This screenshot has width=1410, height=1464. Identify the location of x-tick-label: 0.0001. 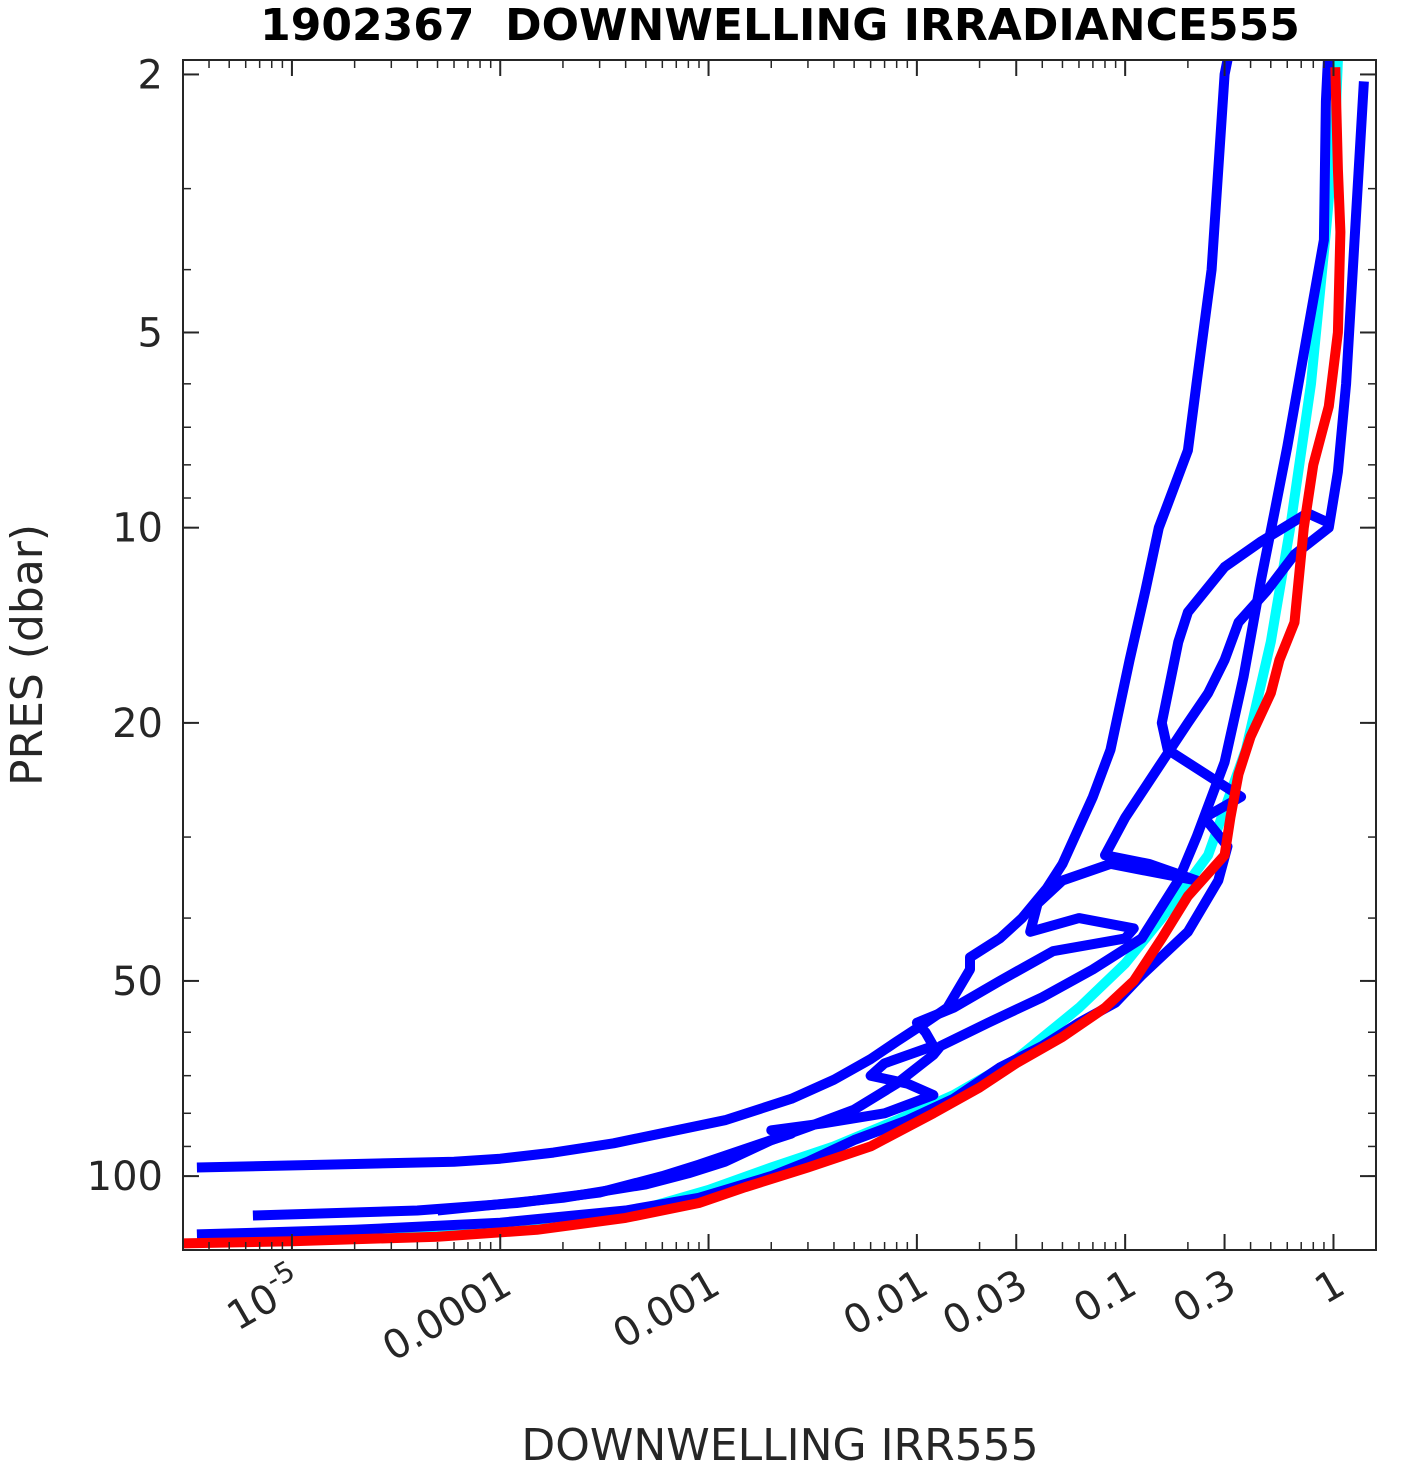
(447, 1316).